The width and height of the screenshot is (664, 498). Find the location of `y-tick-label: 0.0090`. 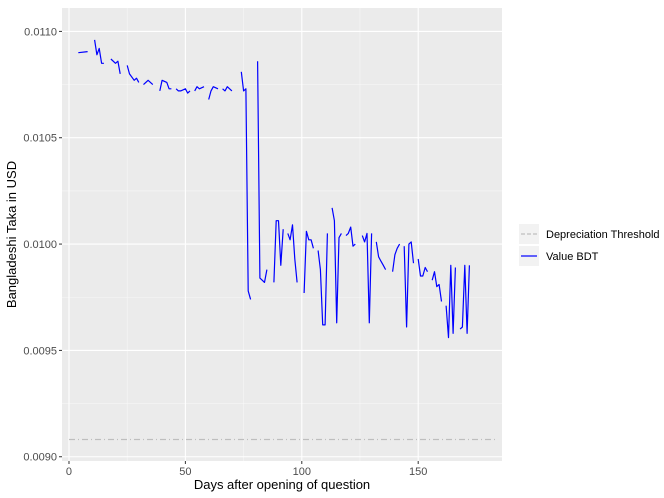

y-tick-label: 0.0090 is located at coordinates (40, 458).